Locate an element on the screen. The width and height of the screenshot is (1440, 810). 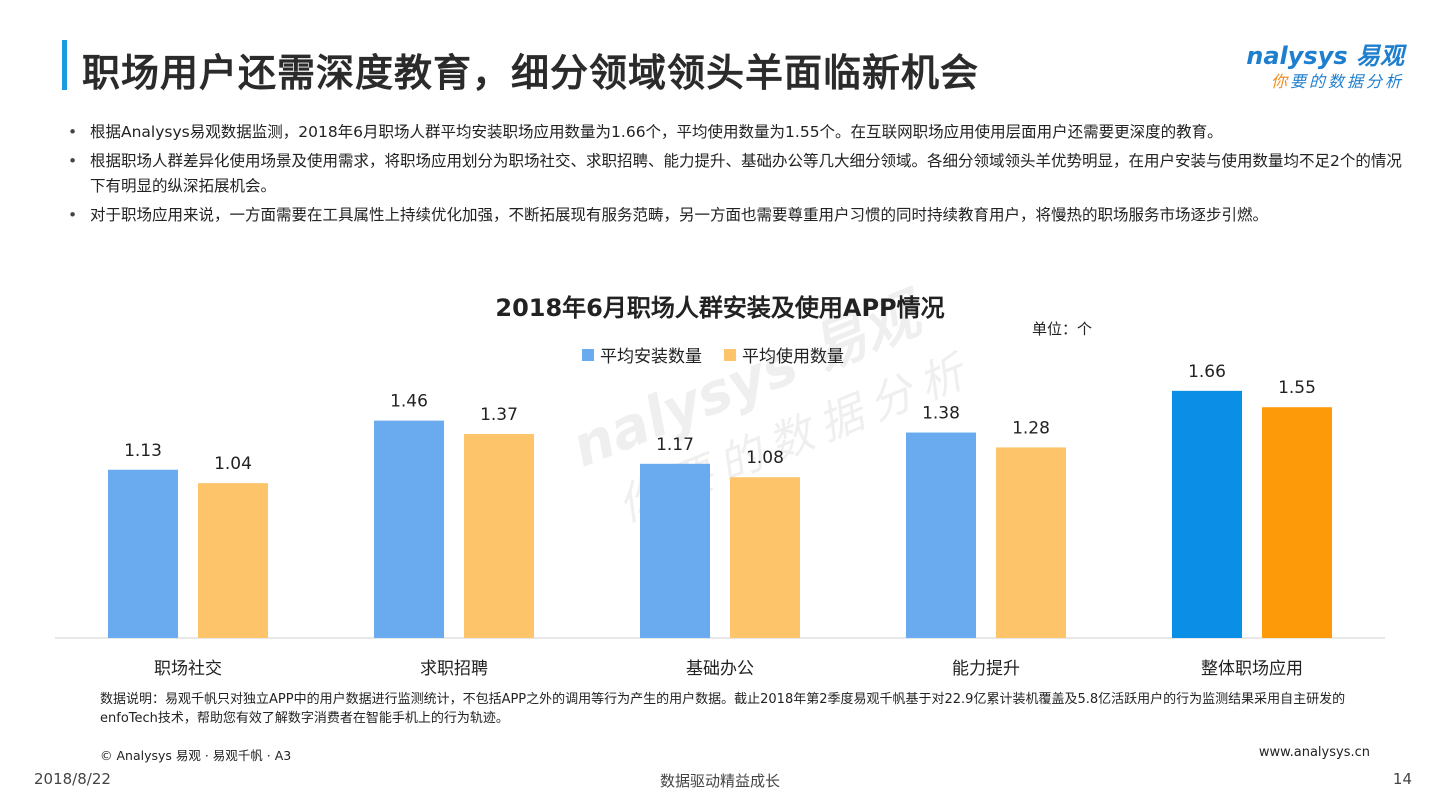
brand-logo: nalysys 易观 你要的数据分析 is located at coordinates (1304, 66).